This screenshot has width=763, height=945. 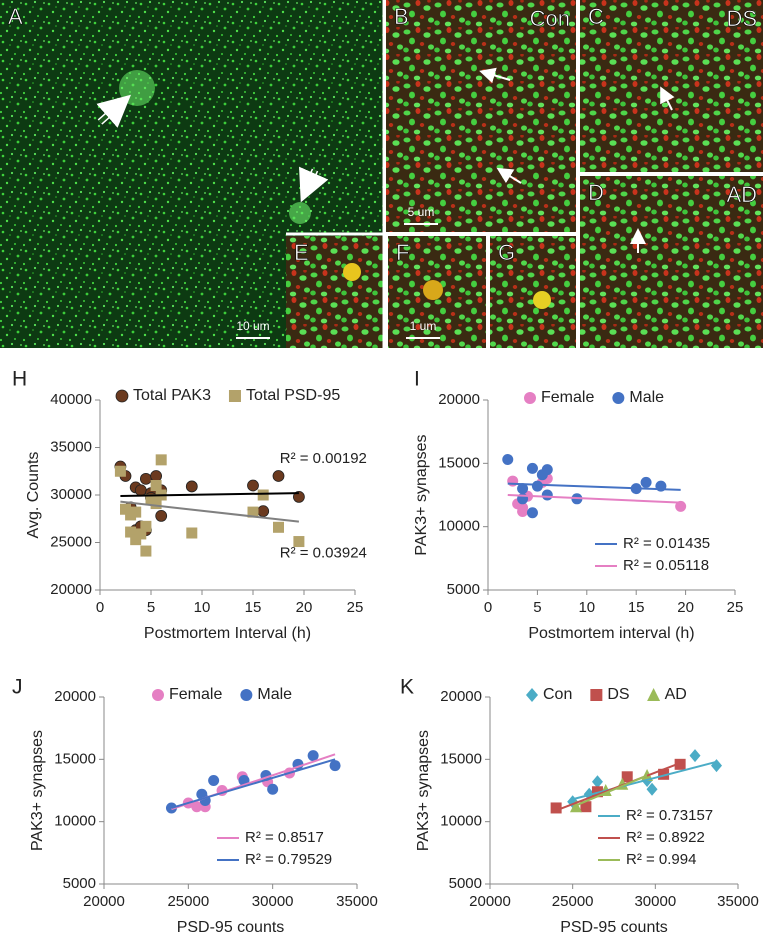 What do you see at coordinates (646, 397) in the screenshot?
I see `legend-label: Male` at bounding box center [646, 397].